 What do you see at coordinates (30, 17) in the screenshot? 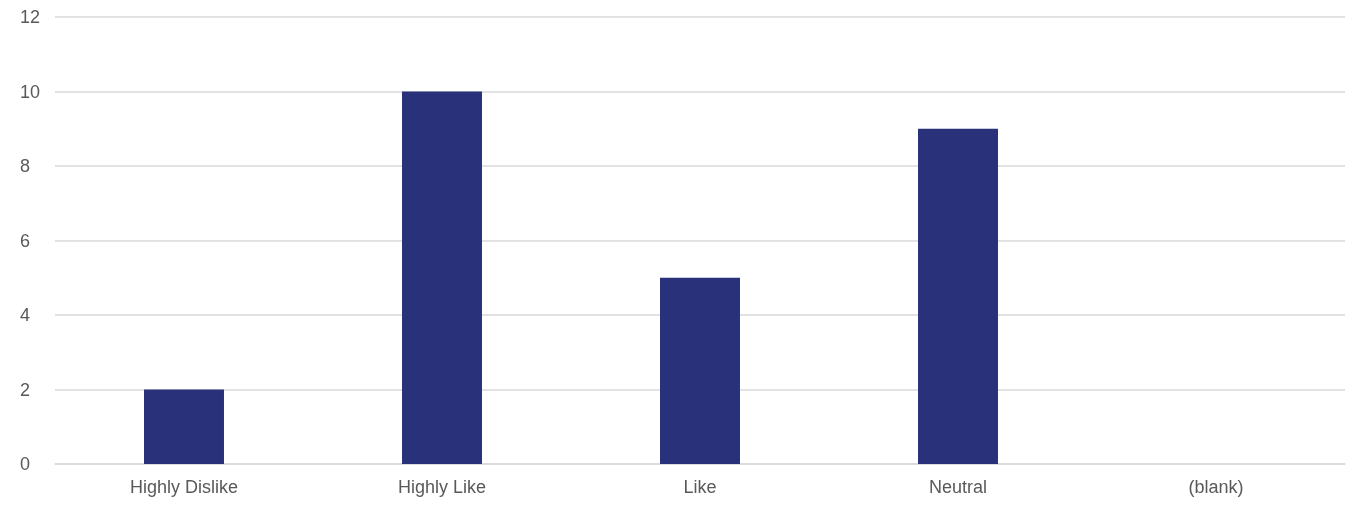
I see `y-tick-label: 12` at bounding box center [30, 17].